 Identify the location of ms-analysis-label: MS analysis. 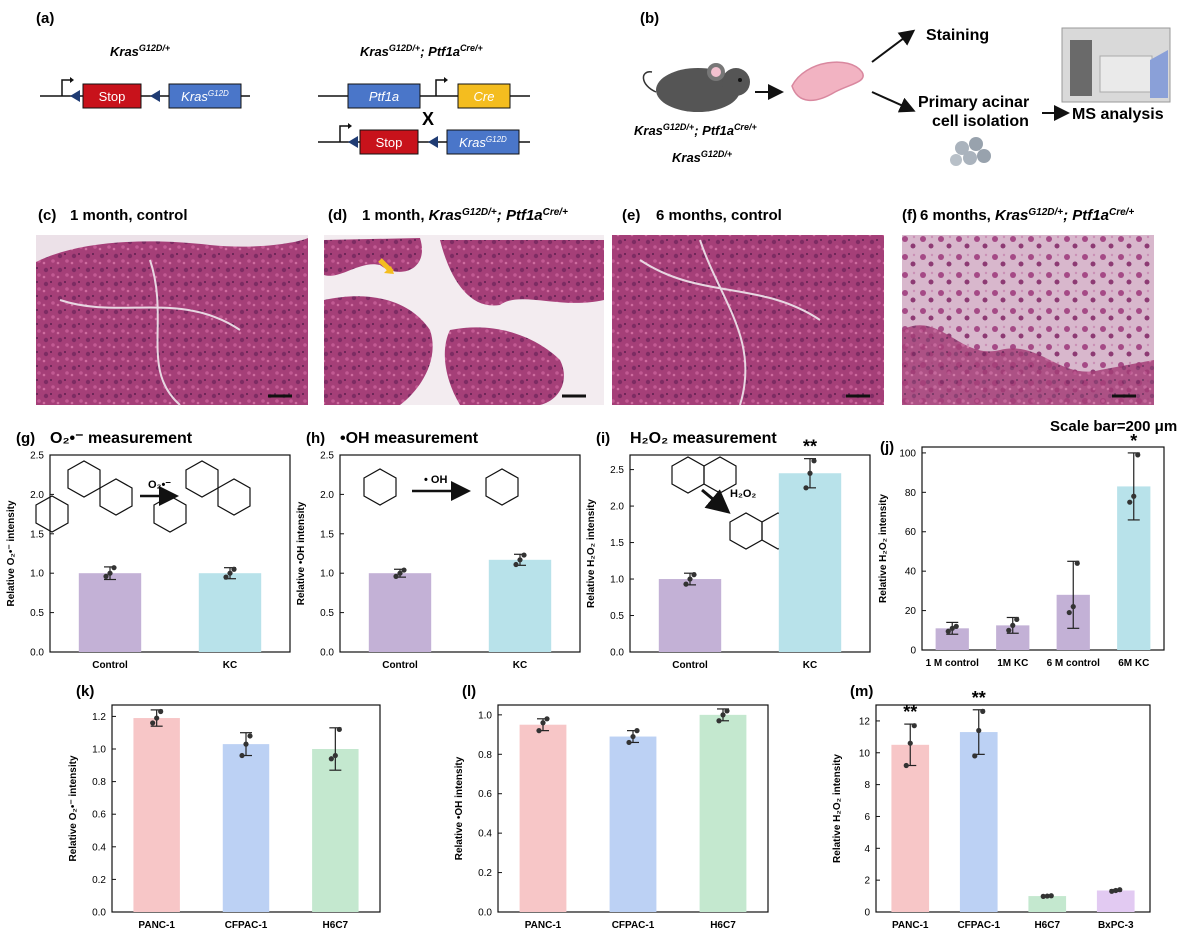
(1118, 114).